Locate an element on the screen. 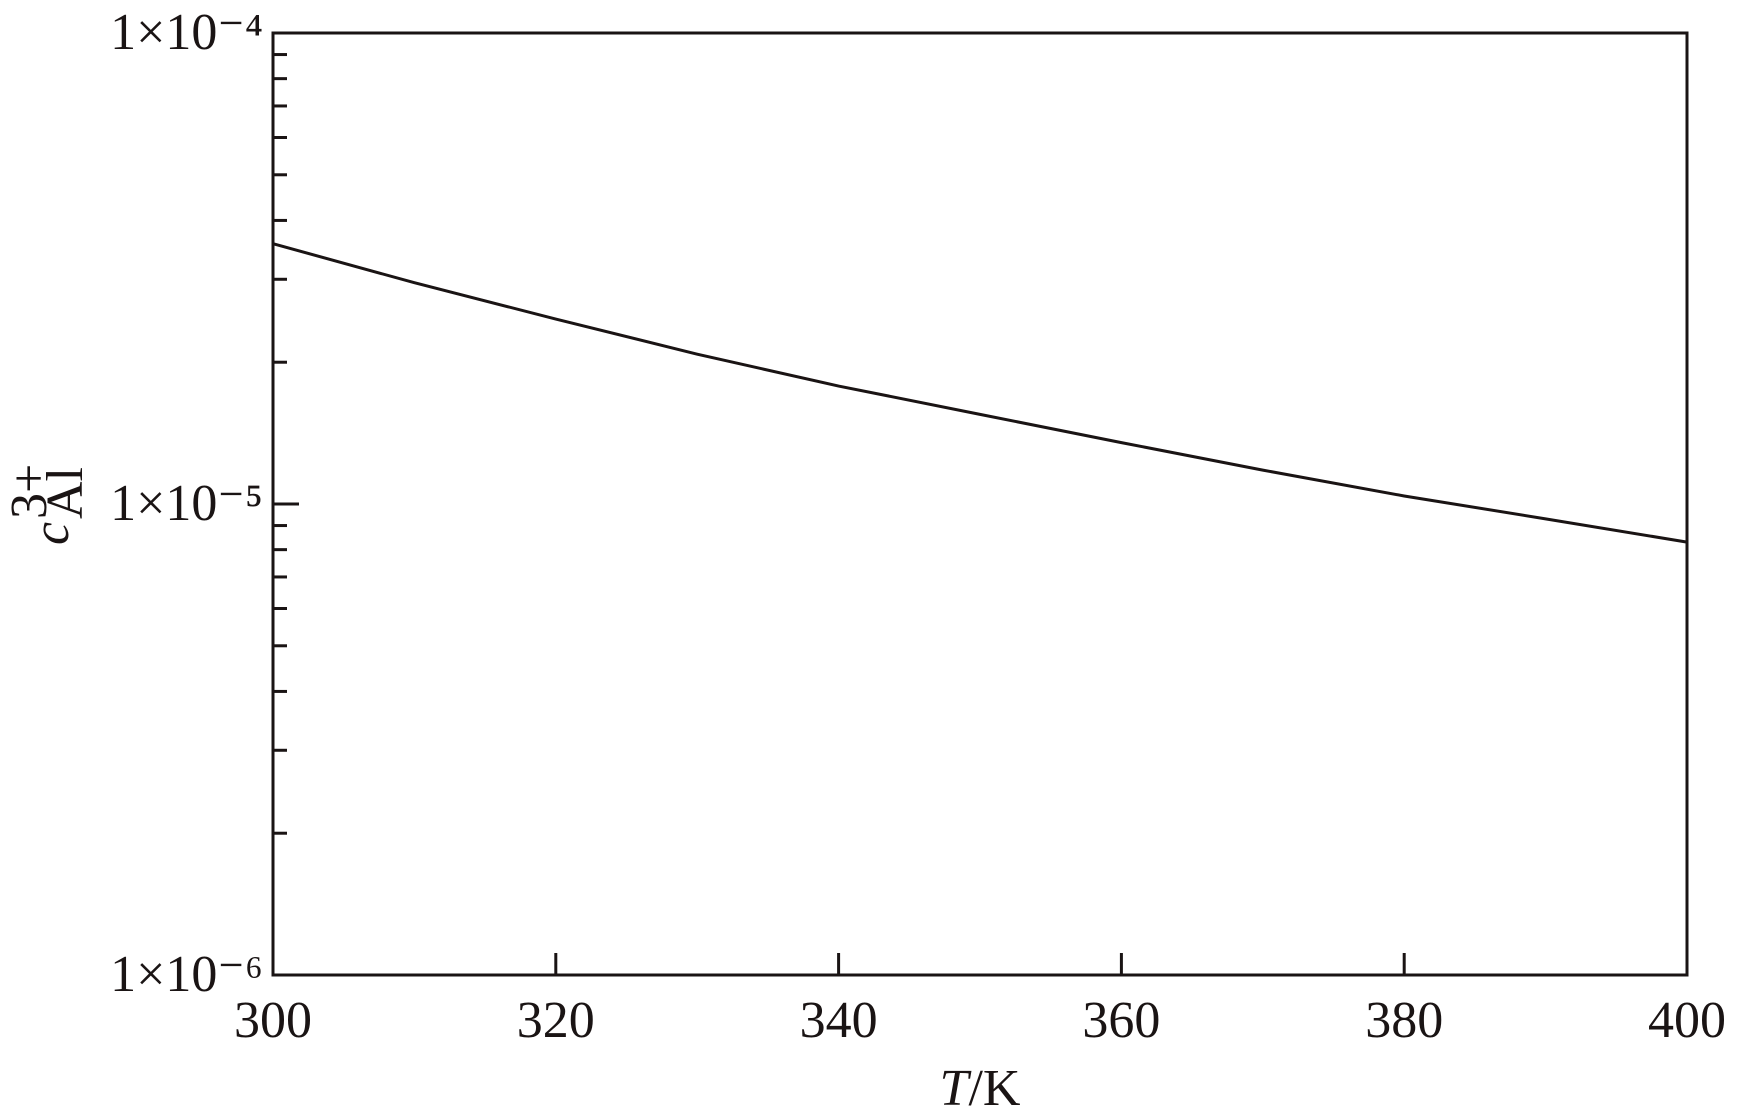 This screenshot has height=1118, width=1745. x-tick-label: 360 is located at coordinates (1121, 1020).